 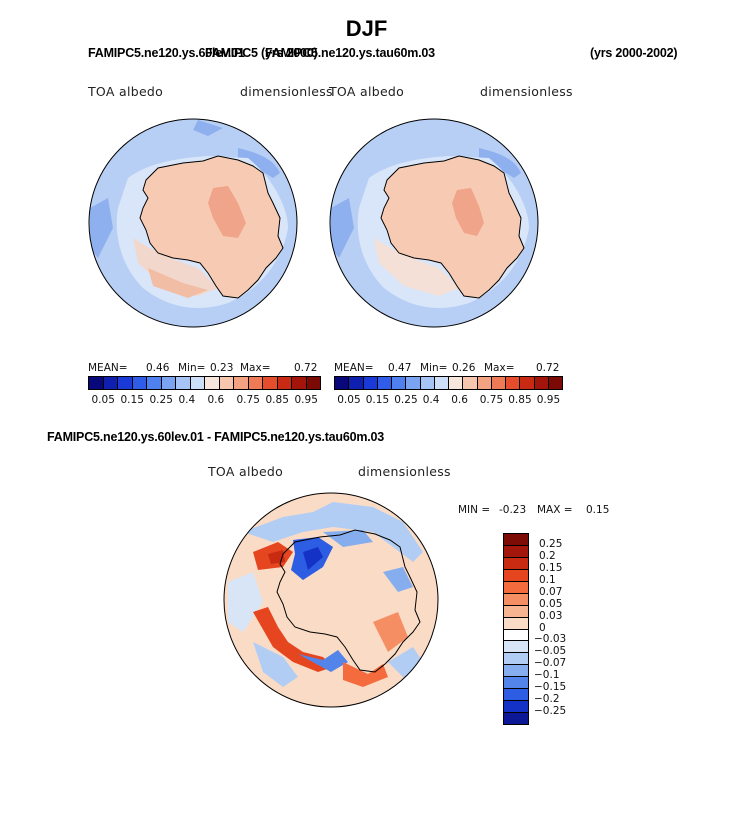 What do you see at coordinates (255, 368) in the screenshot?
I see `panel1-max-label: Max=` at bounding box center [255, 368].